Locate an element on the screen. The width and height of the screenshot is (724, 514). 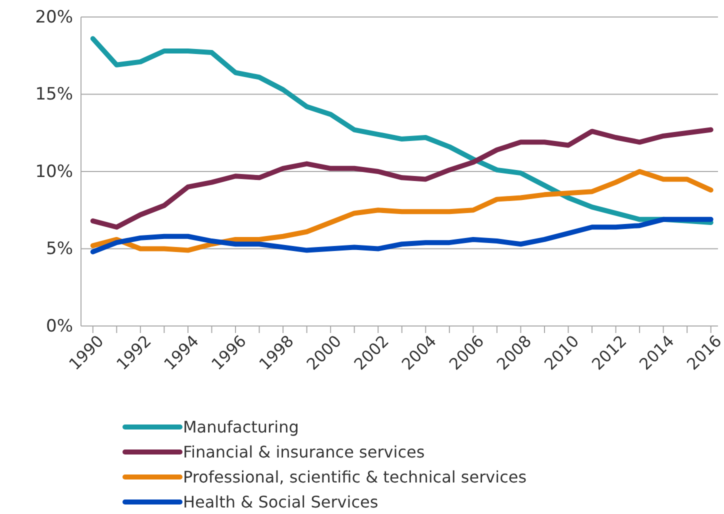
legend-label: Professional, scientific & technical services is located at coordinates (355, 477).